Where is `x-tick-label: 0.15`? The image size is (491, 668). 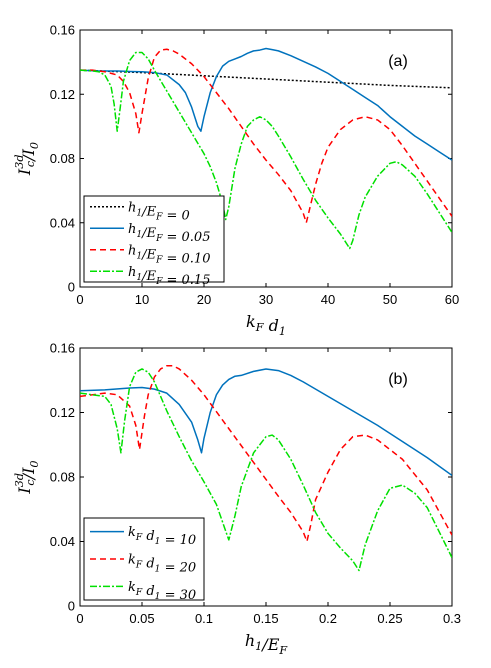
x-tick-label: 0.15 is located at coordinates (265, 618).